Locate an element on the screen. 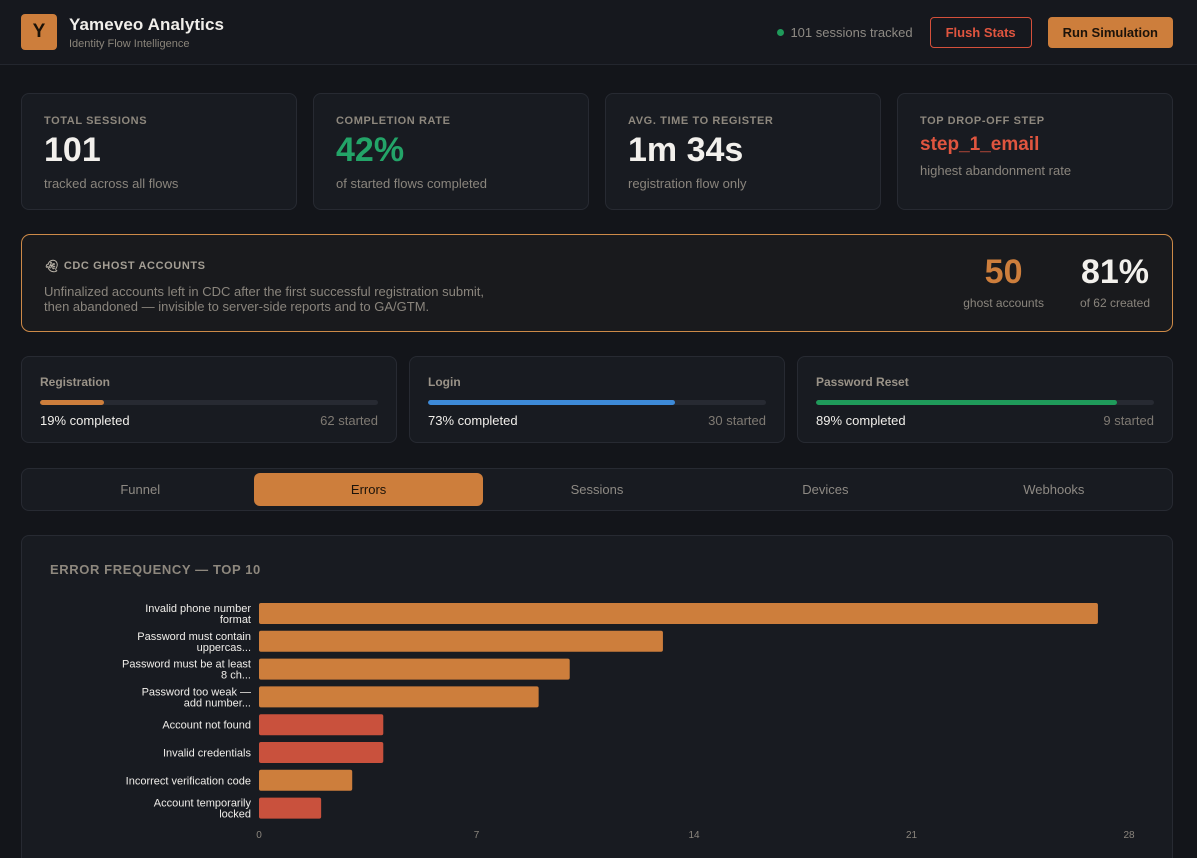 The image size is (1197, 858). flow-completed: 73% completed is located at coordinates (473, 420).